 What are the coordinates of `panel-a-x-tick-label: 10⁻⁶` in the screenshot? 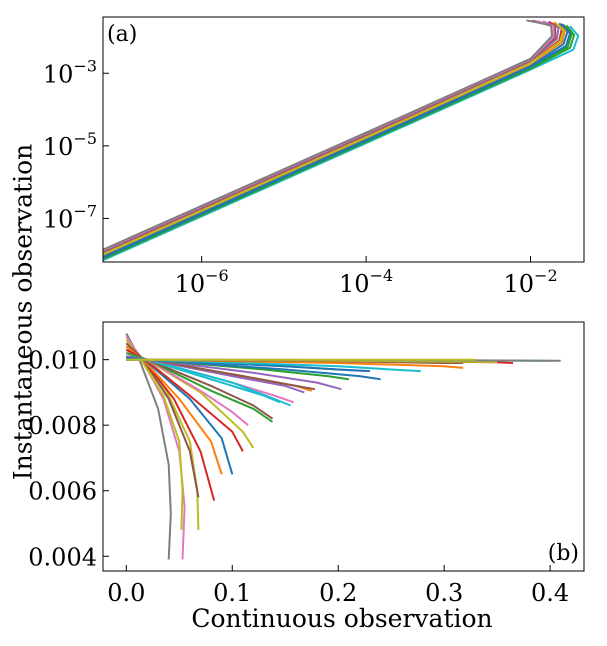 It's located at (202, 282).